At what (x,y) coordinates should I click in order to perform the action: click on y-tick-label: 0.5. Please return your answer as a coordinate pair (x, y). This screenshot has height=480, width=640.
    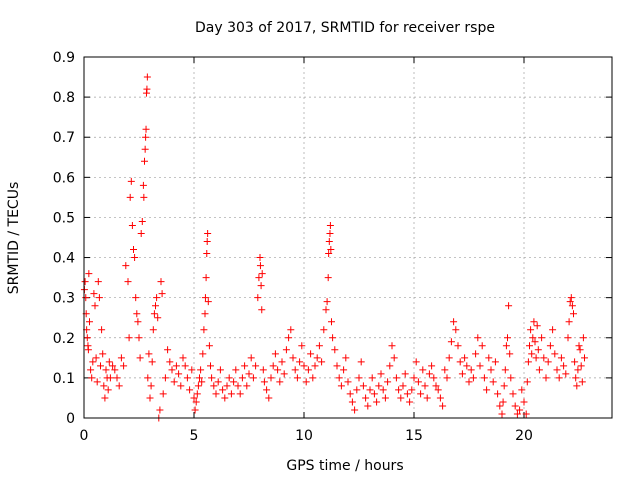
    Looking at the image, I should click on (64, 218).